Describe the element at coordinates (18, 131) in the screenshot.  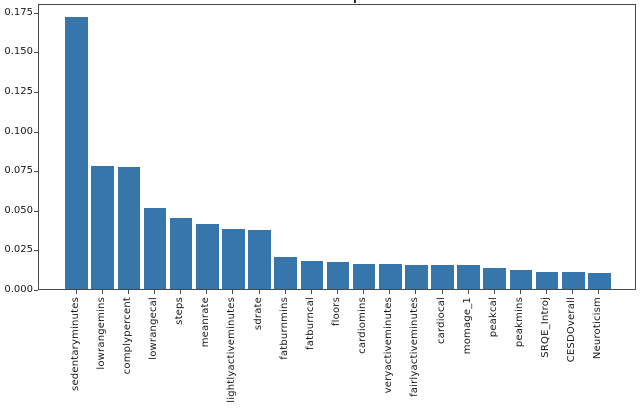
I see `y-tick-label: 0.100` at that location.